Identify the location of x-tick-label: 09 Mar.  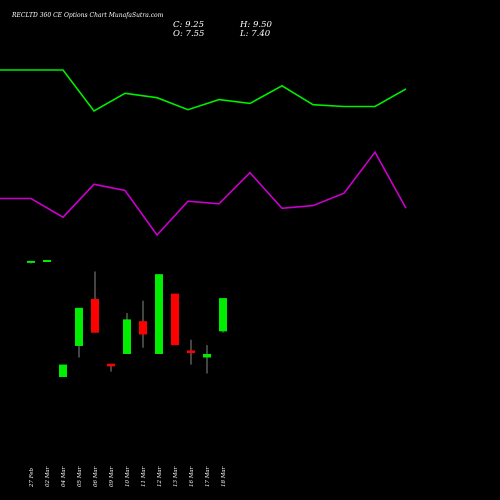
(112, 476).